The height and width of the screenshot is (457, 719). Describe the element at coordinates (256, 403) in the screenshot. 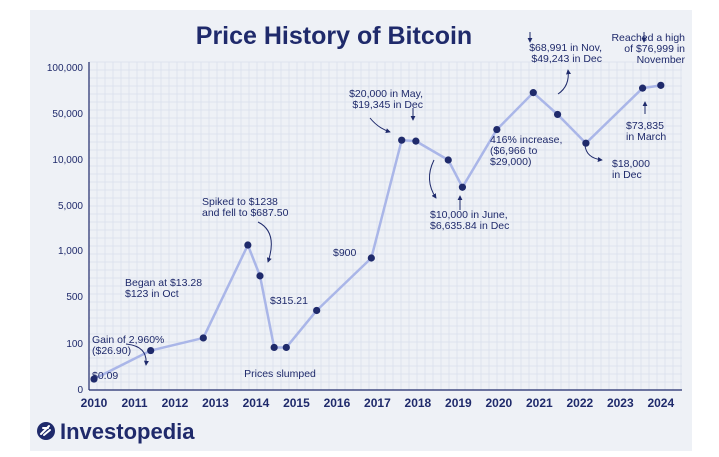

I see `x-tick-label: 2014` at that location.